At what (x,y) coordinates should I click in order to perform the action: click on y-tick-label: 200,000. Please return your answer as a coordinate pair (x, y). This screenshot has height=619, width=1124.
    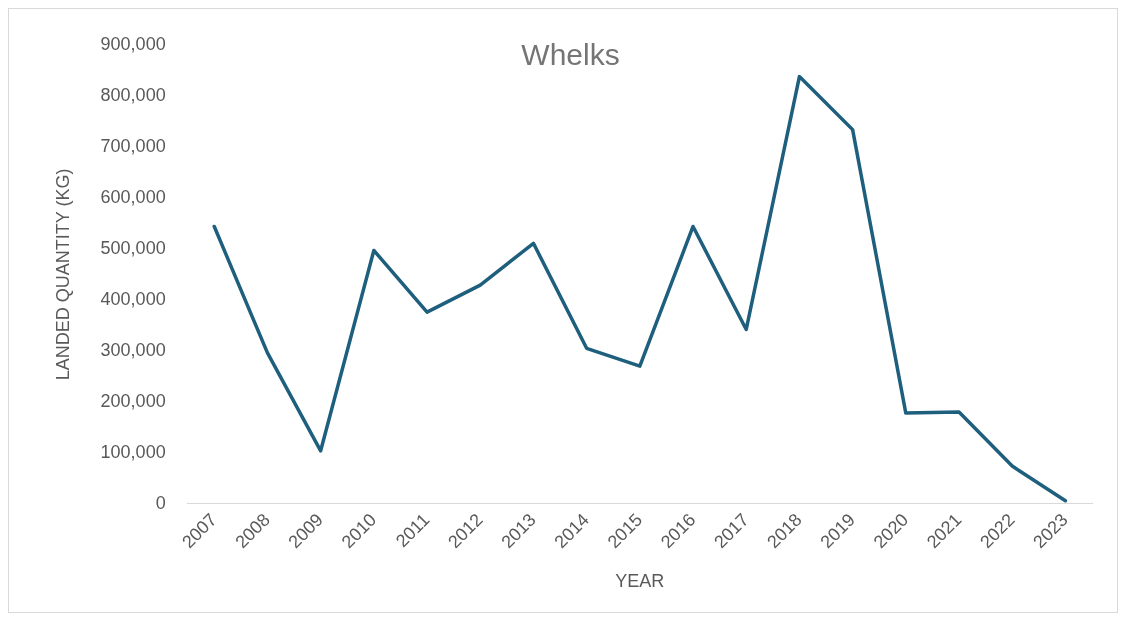
    Looking at the image, I should click on (133, 400).